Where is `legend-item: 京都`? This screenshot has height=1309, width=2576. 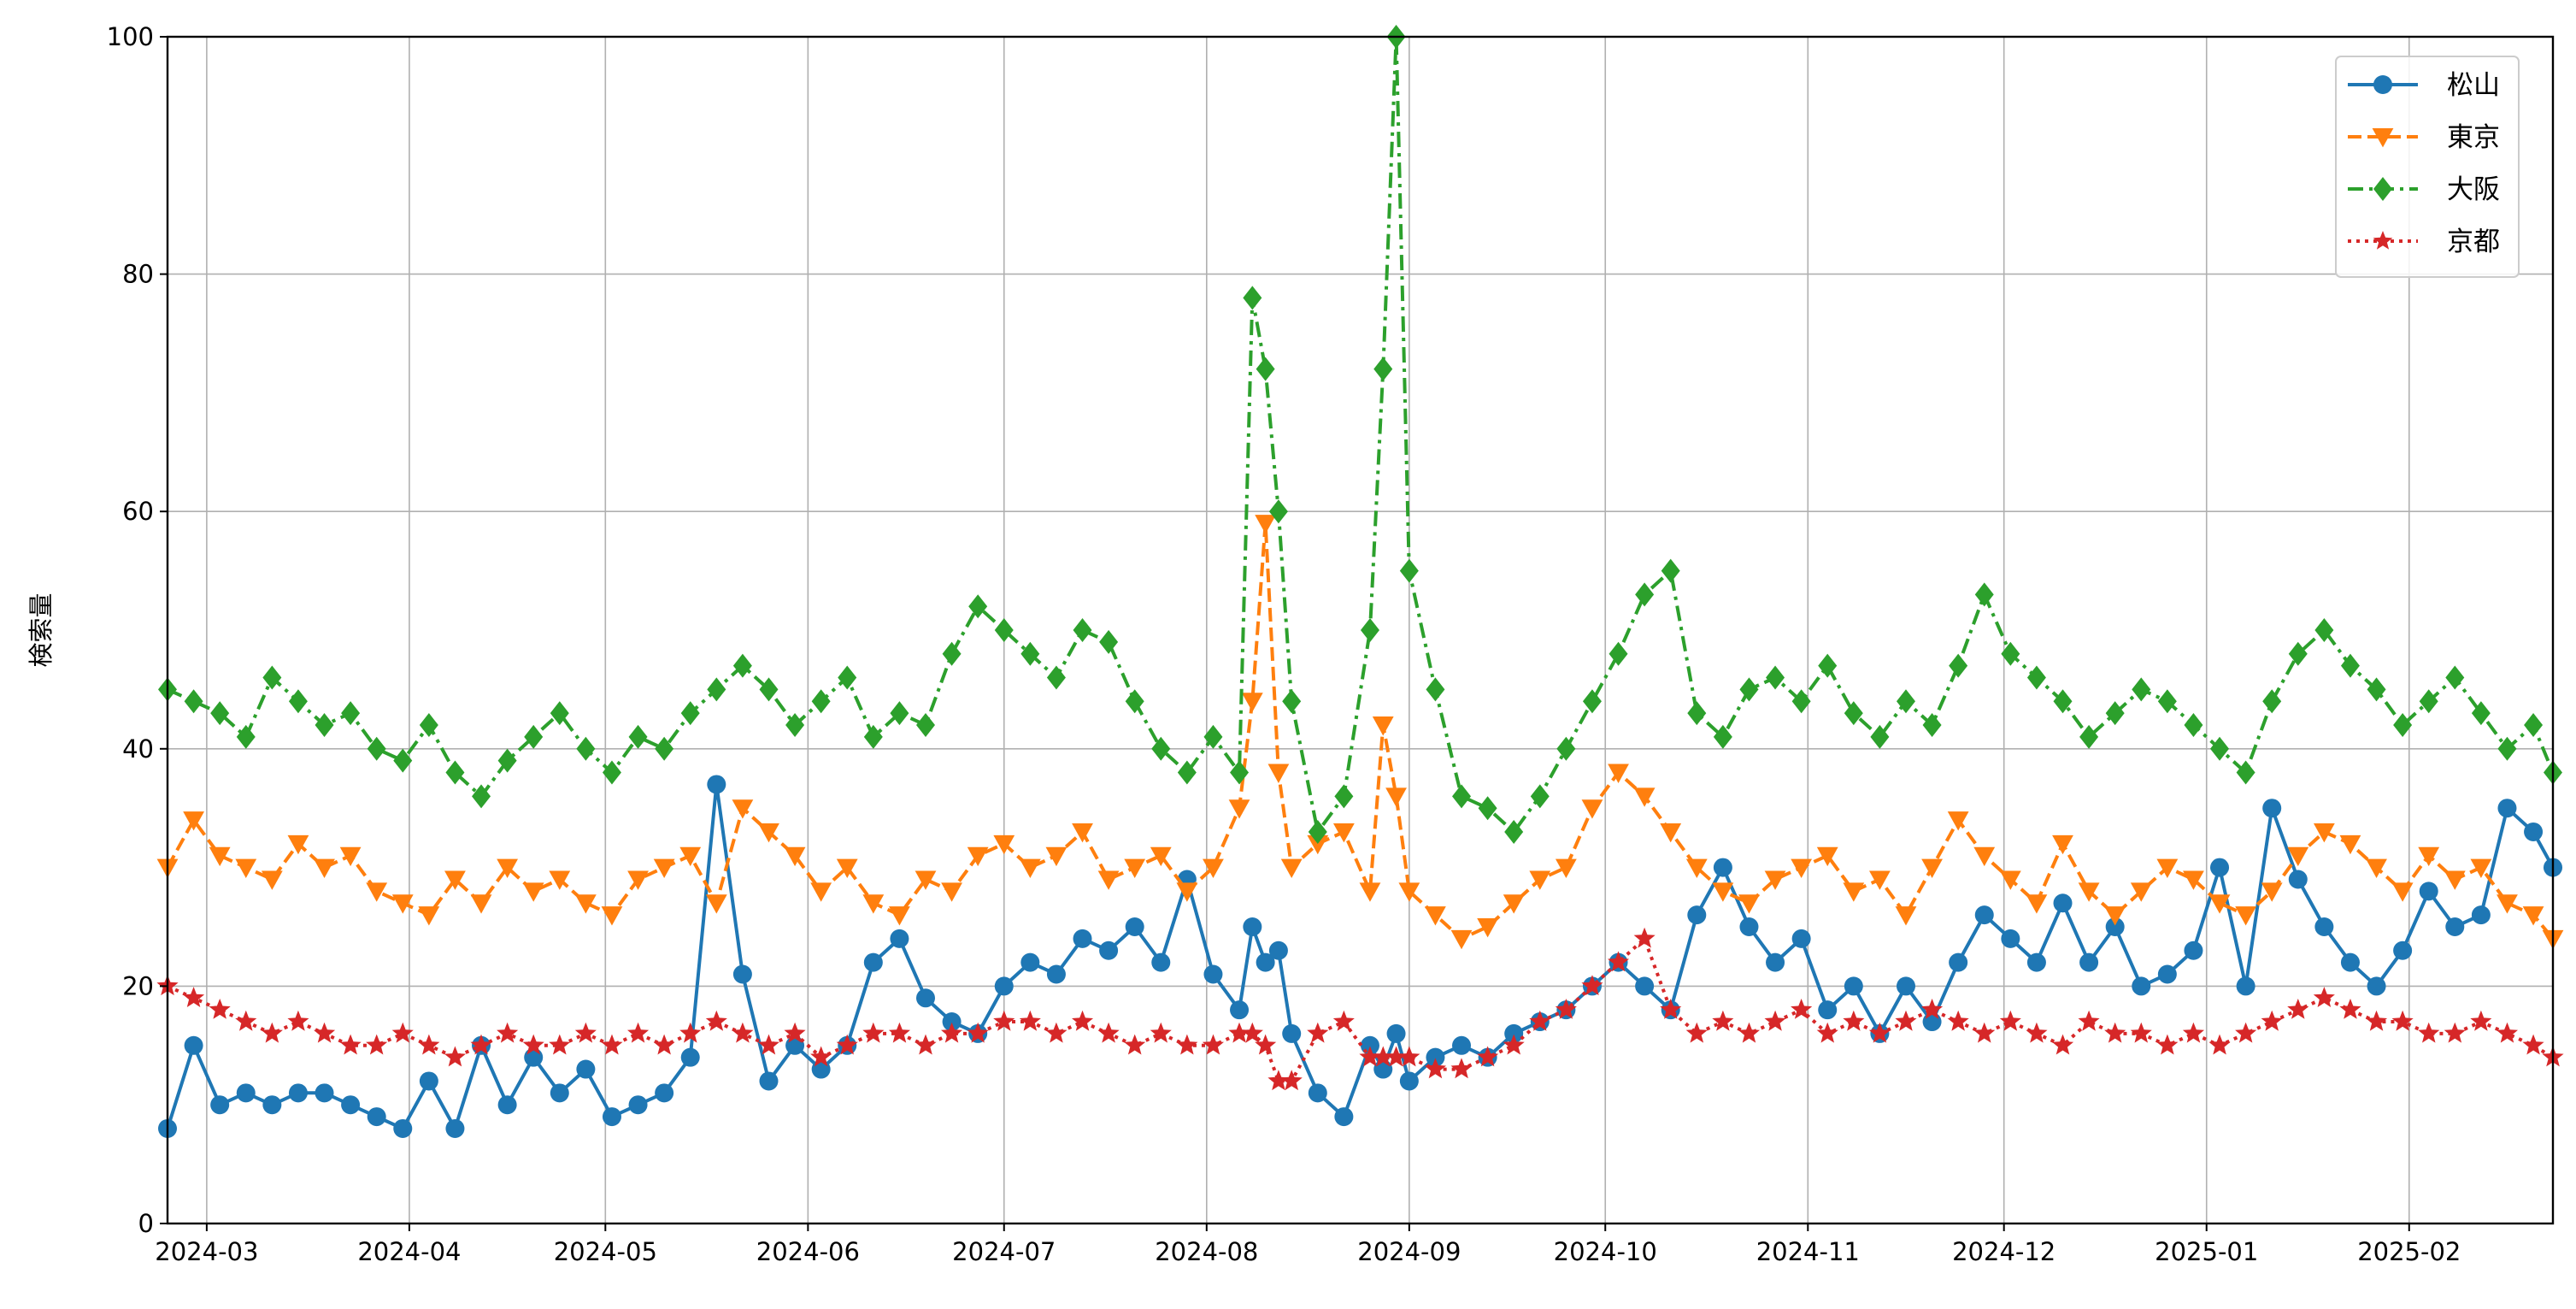
legend-item: 京都 is located at coordinates (2424, 242).